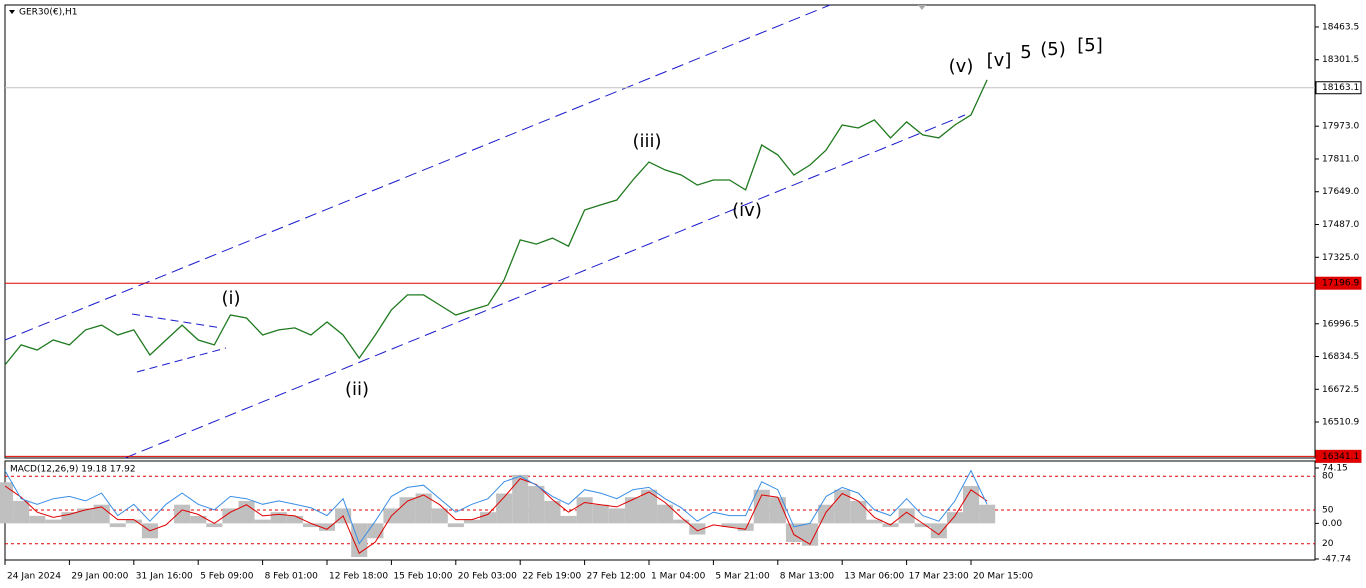  Describe the element at coordinates (1340, 60) in the screenshot. I see `y-tick-label: 18301.5` at that location.